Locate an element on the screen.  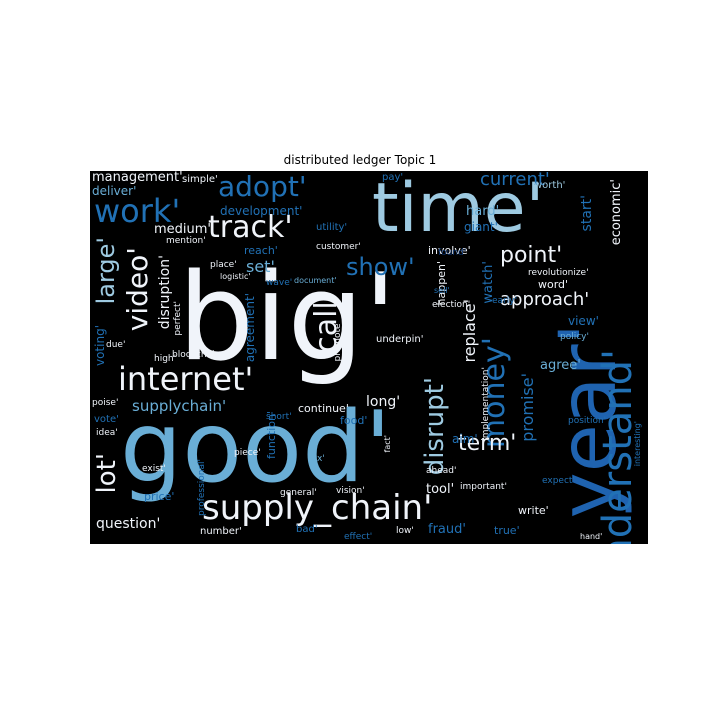
word-customer: customer' is located at coordinates (338, 247).